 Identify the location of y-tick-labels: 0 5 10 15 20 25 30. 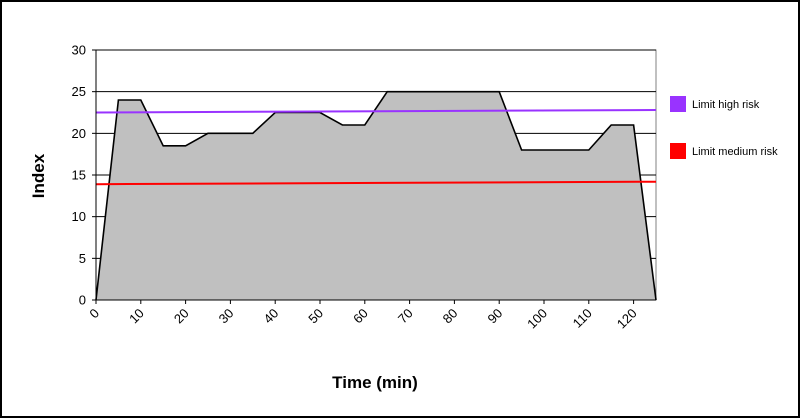
(79, 175).